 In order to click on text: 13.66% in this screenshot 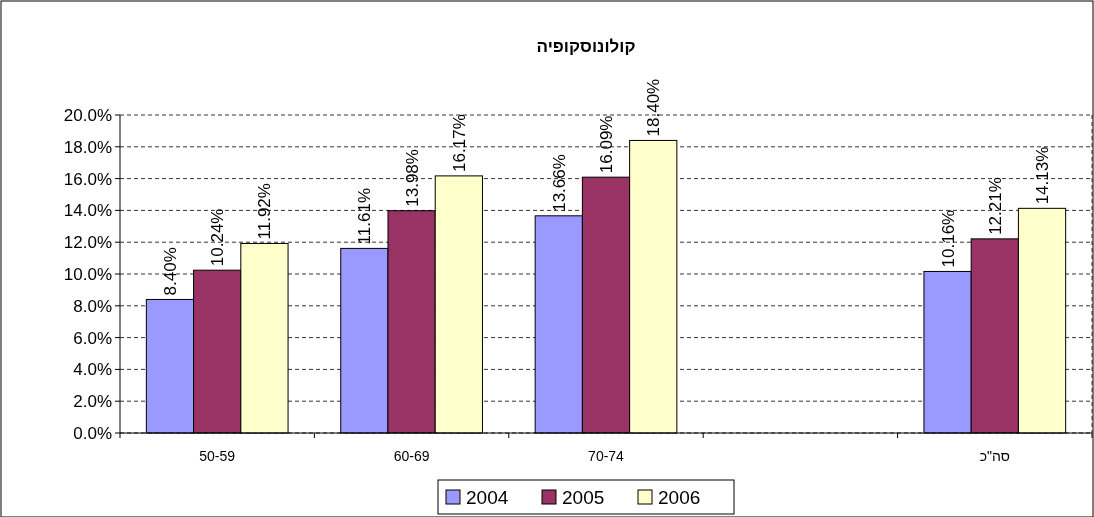, I will do `click(559, 183)`.